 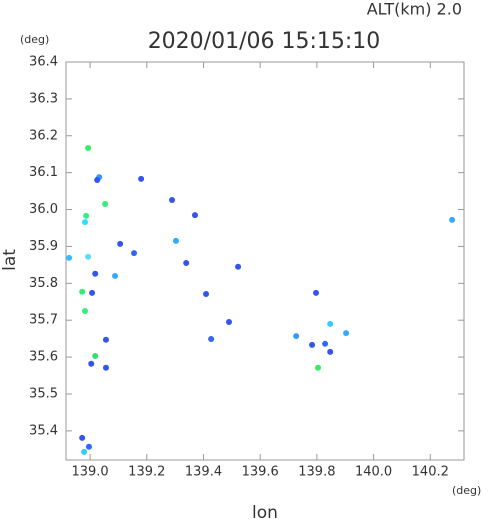 I want to click on y-tick-label: 35.6, so click(x=43, y=357).